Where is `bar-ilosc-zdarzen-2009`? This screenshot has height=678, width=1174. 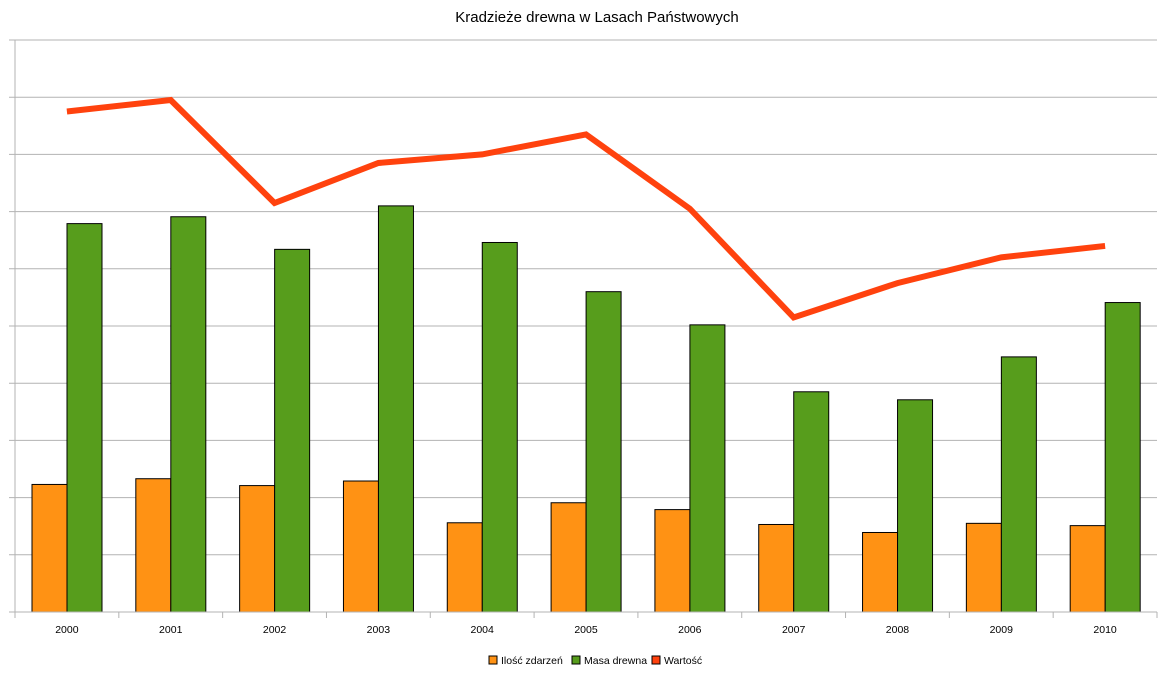 bar-ilosc-zdarzen-2009 is located at coordinates (983, 567).